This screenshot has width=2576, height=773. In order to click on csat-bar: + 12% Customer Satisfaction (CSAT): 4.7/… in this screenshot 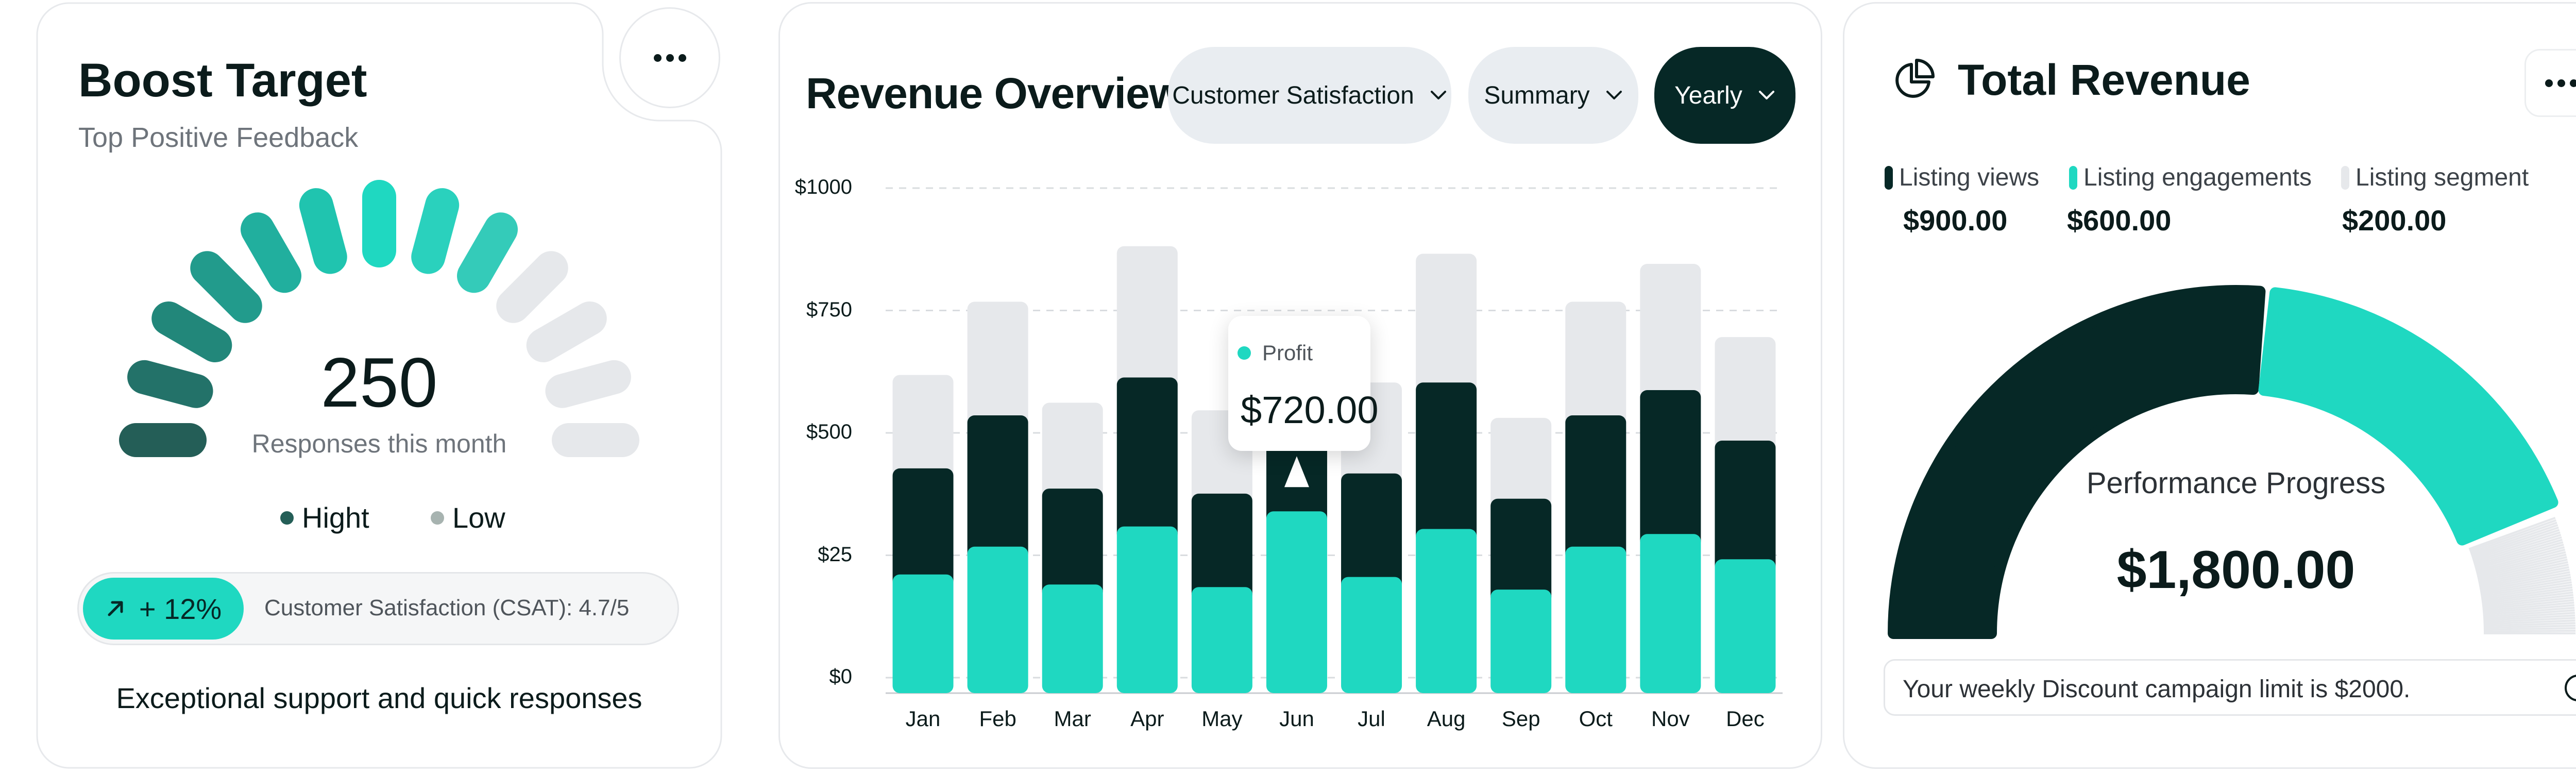, I will do `click(378, 608)`.